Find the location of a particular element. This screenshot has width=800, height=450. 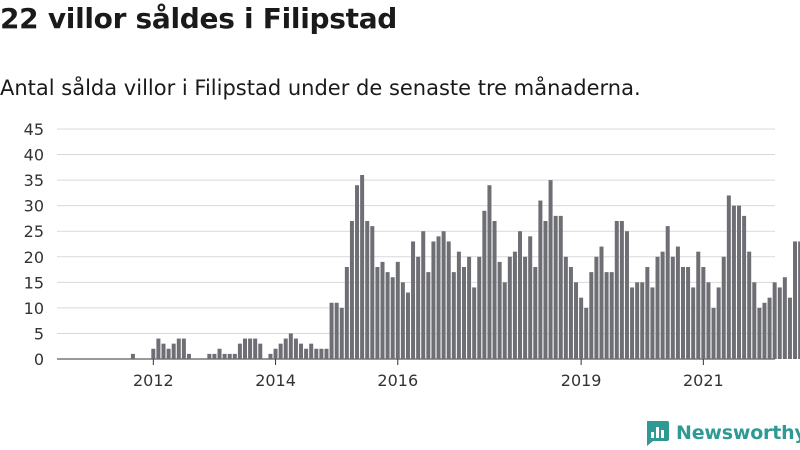

y-tick-label: 20 is located at coordinates (34, 257).